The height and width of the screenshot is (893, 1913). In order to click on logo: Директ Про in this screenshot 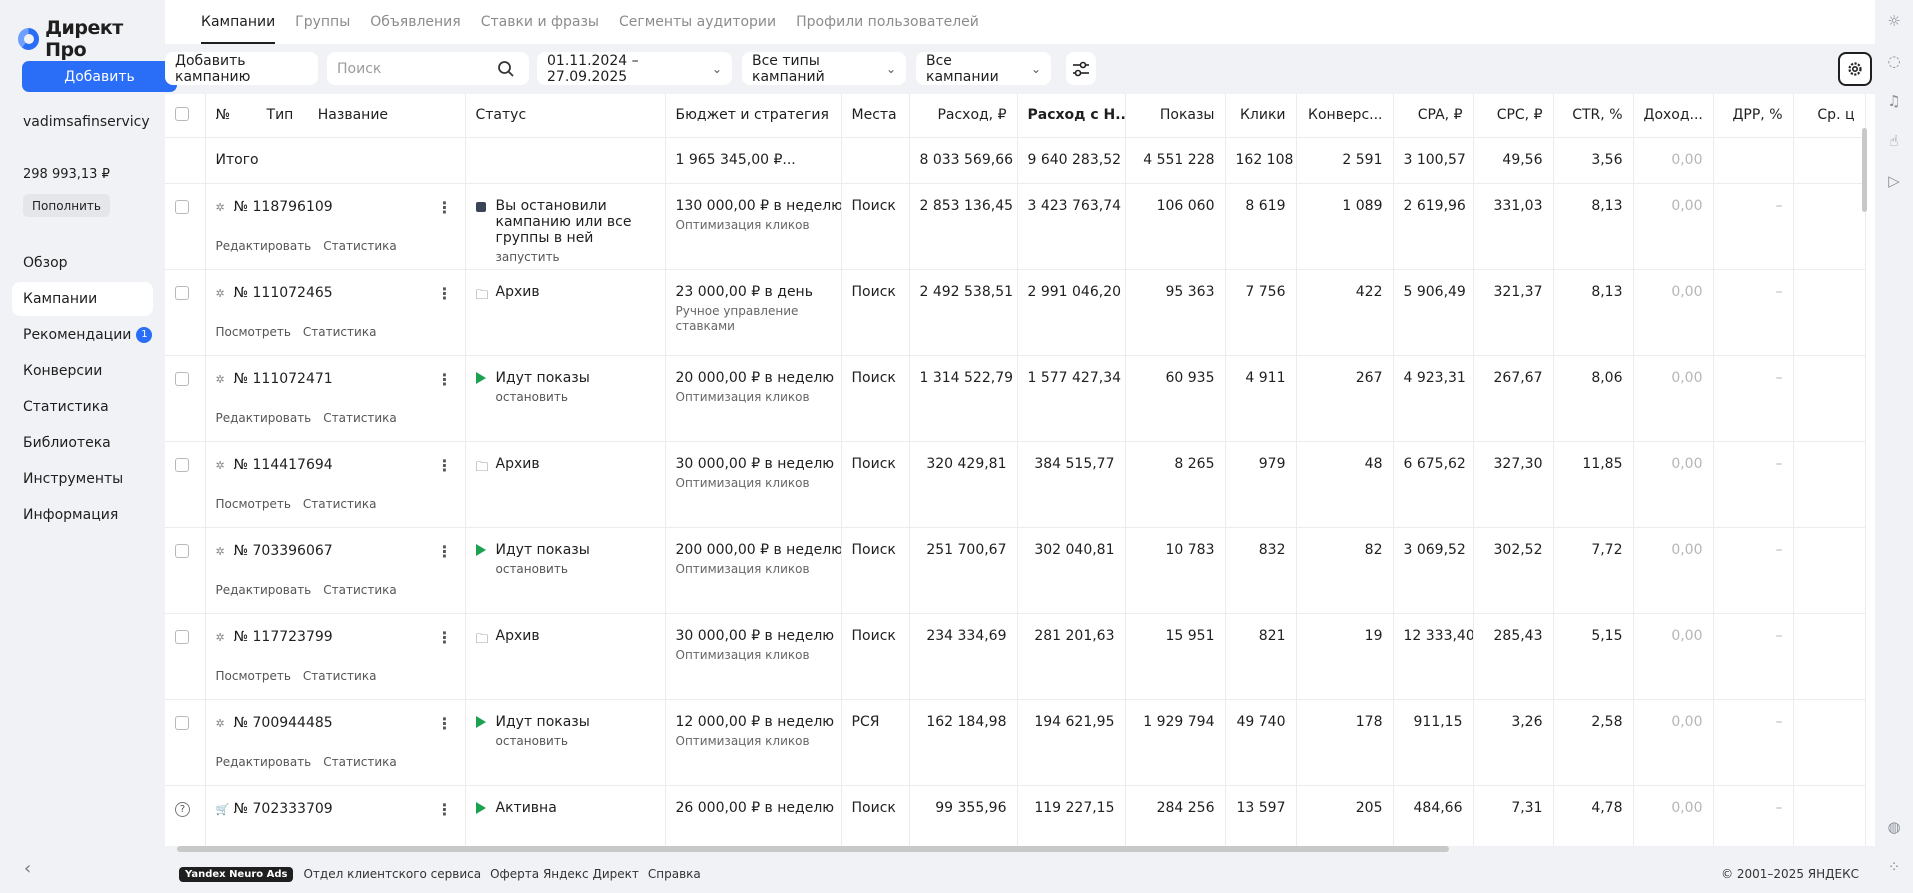, I will do `click(91, 39)`.